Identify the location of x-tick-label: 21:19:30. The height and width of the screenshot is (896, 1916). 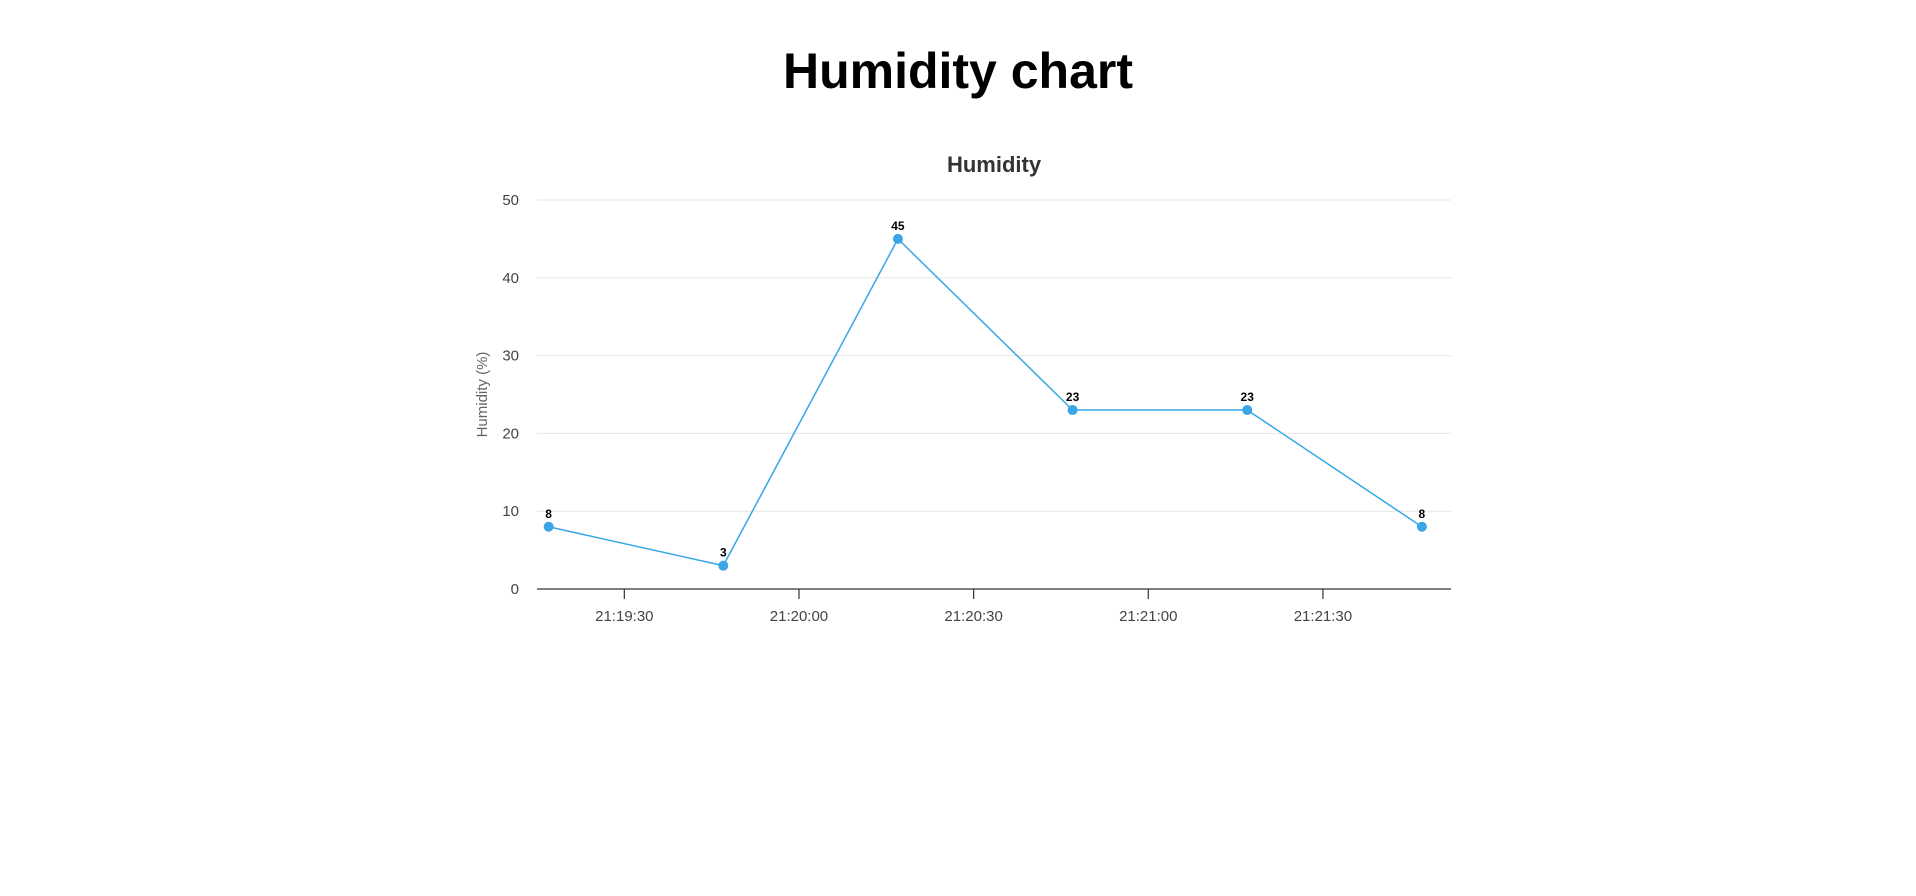
(624, 616).